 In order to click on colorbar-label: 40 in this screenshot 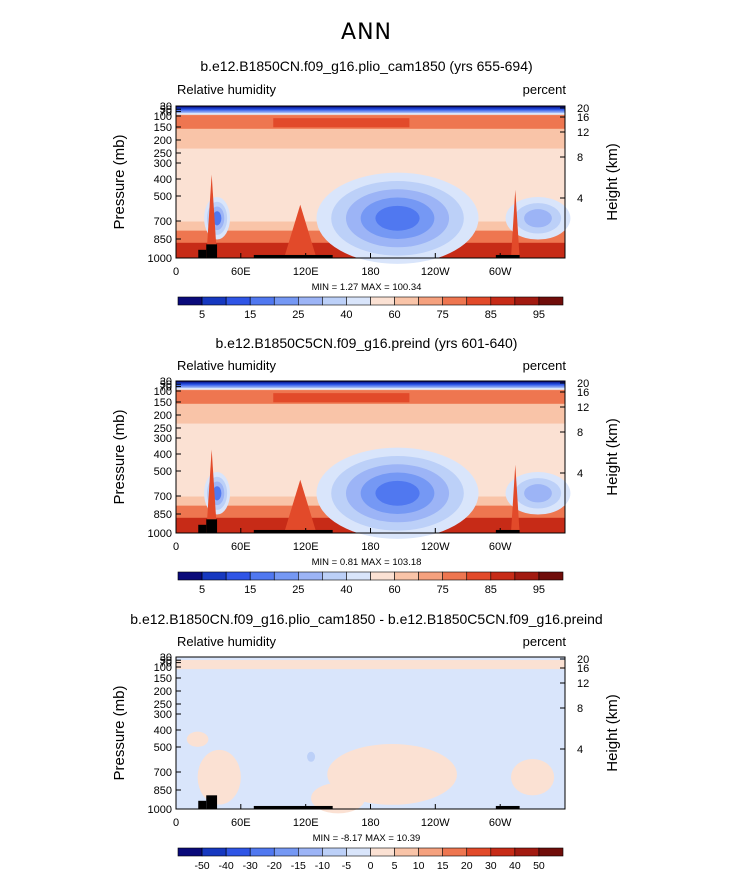, I will do `click(346, 315)`.